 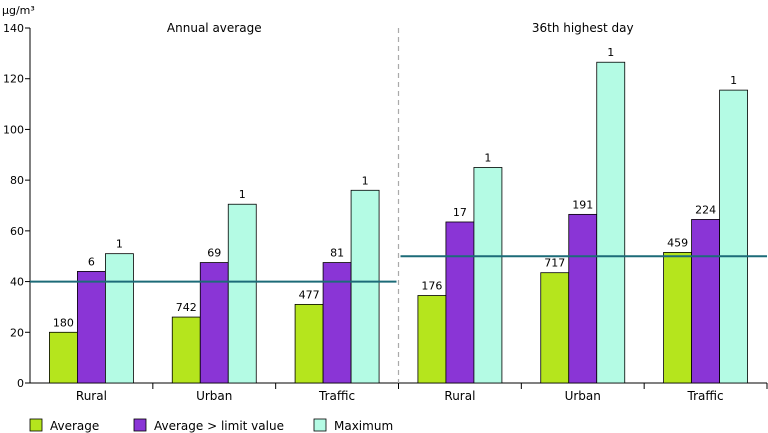 What do you see at coordinates (63, 357) in the screenshot?
I see `bar-average-annual-average-rural` at bounding box center [63, 357].